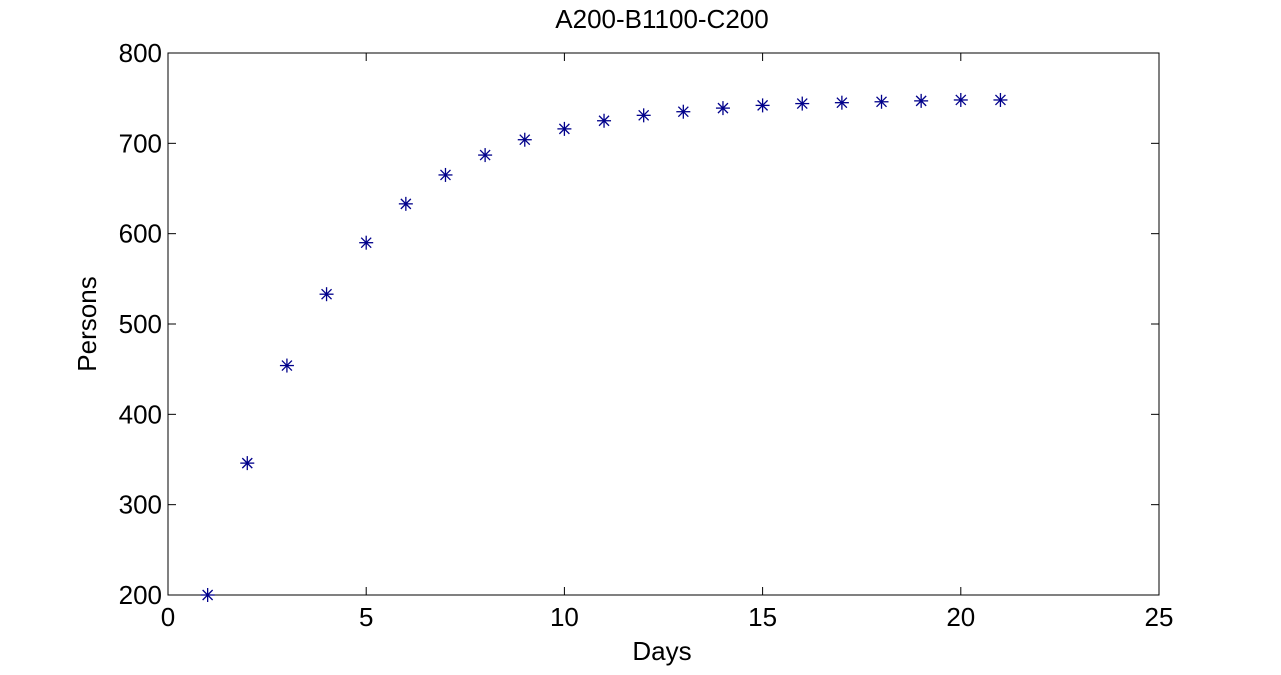 This screenshot has width=1281, height=675. I want to click on x-tick-label: 10, so click(564, 617).